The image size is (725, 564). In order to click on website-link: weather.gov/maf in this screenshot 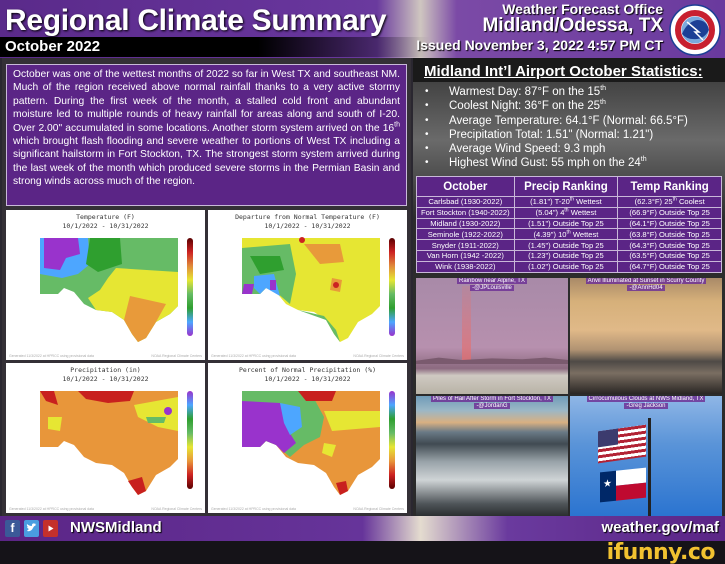, I will do `click(660, 527)`.